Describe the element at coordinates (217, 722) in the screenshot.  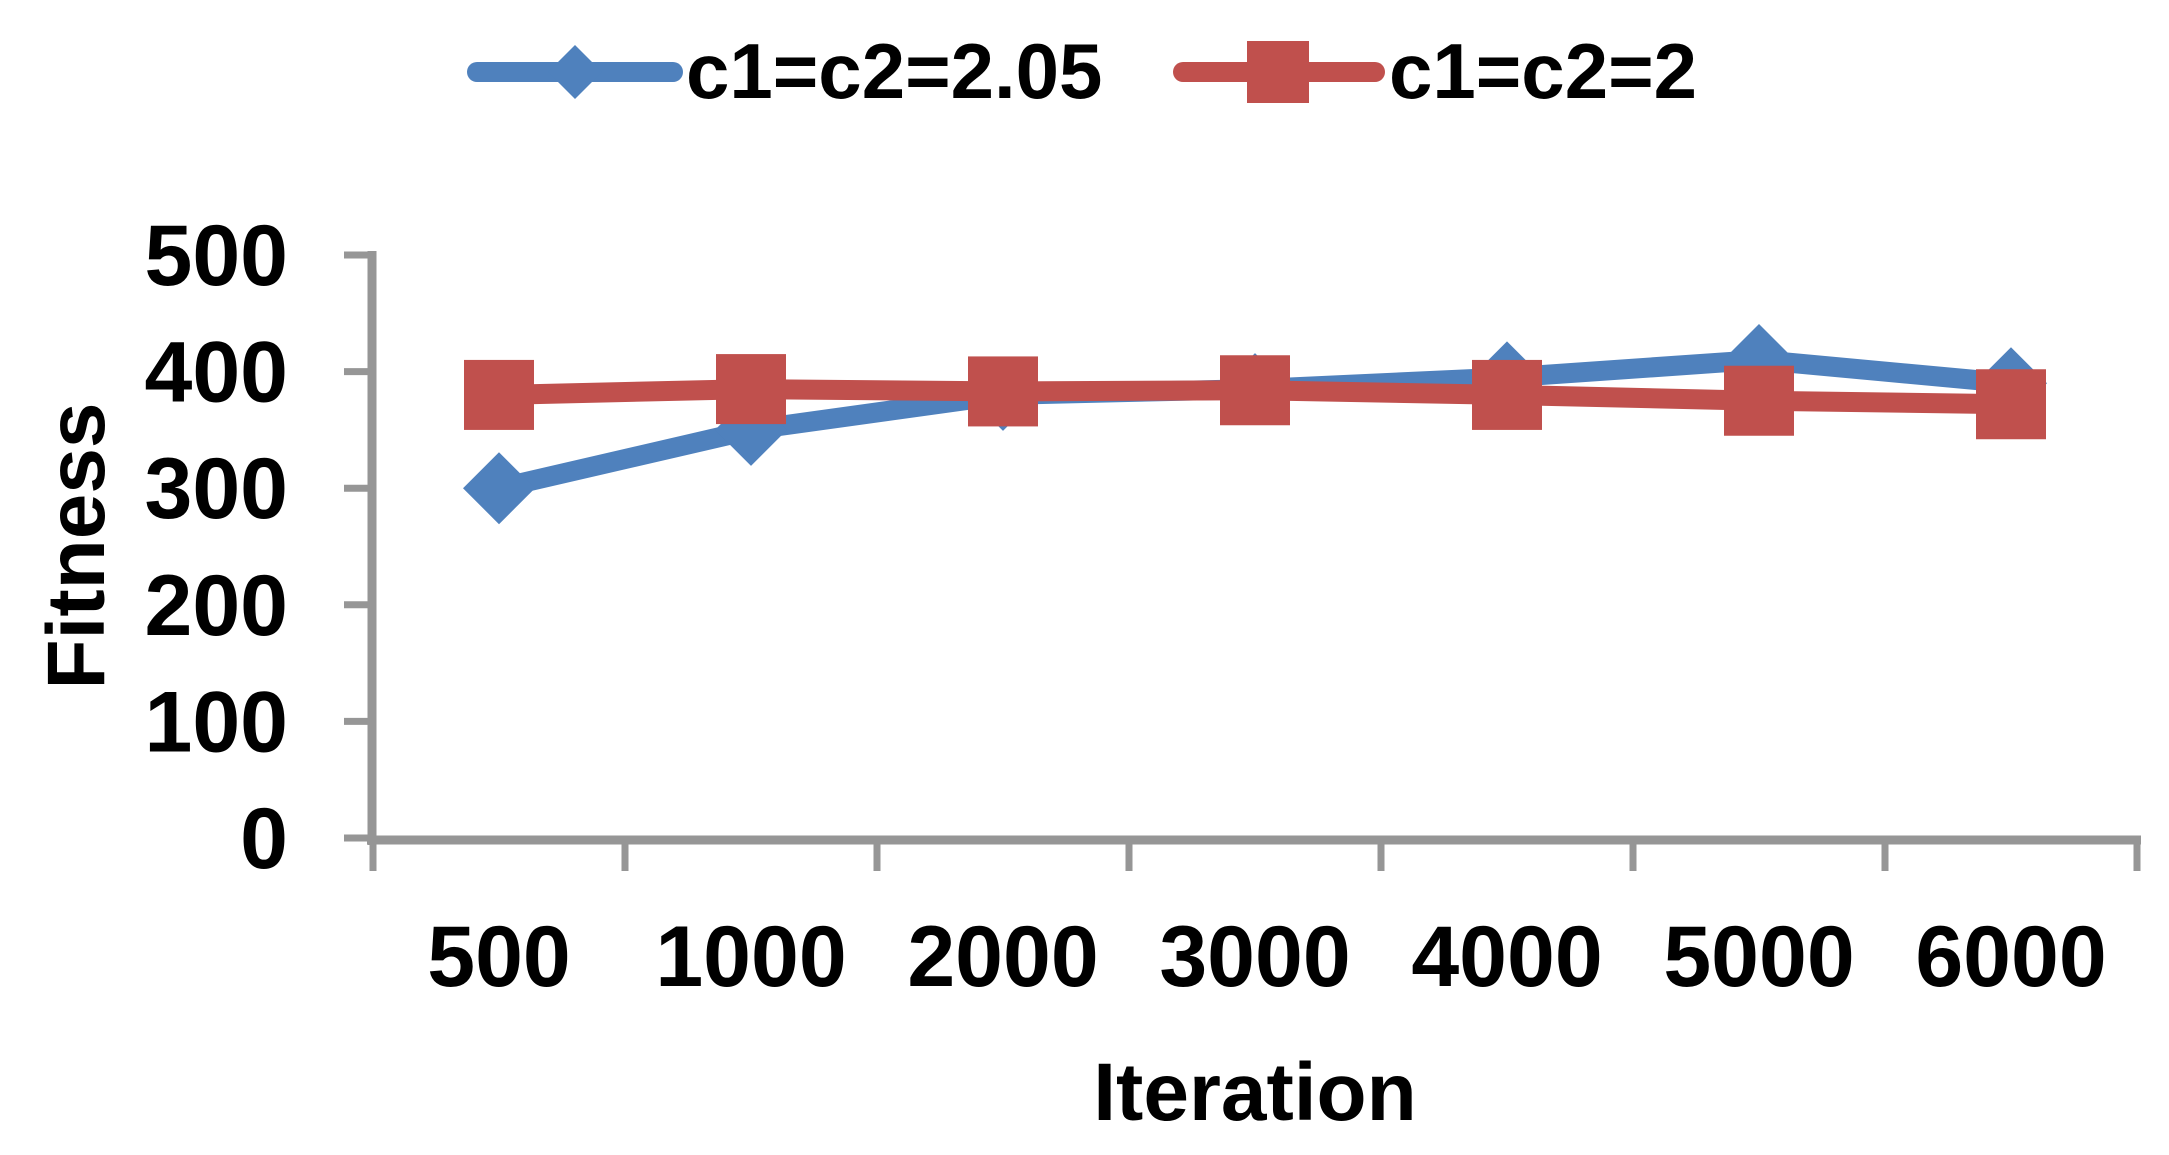
I see `y-tick-label: 100` at that location.